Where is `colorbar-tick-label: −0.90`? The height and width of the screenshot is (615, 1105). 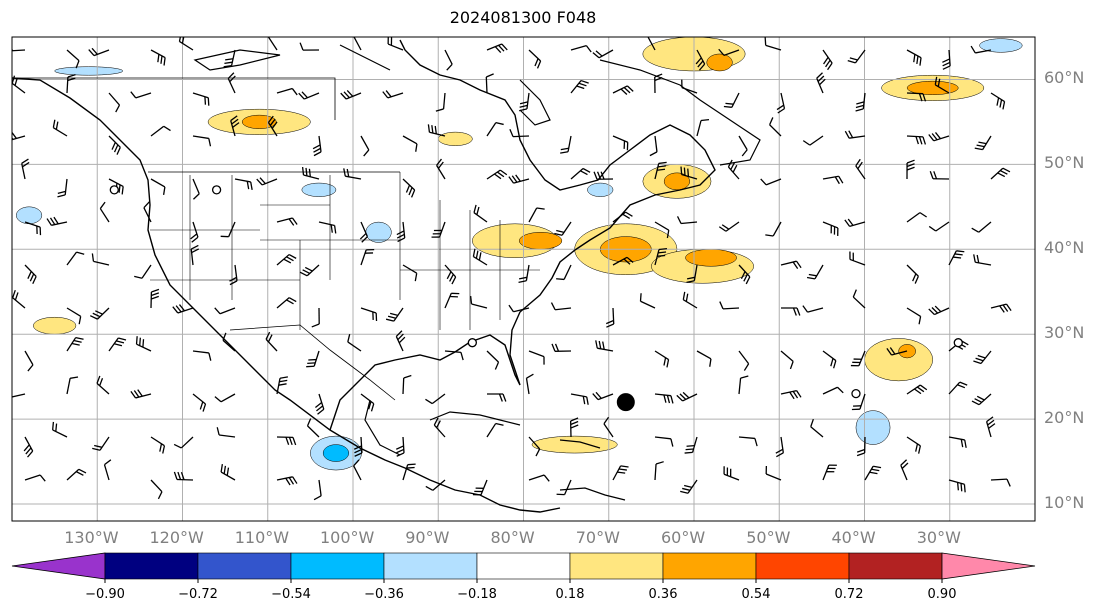
colorbar-tick-label: −0.90 is located at coordinates (105, 594).